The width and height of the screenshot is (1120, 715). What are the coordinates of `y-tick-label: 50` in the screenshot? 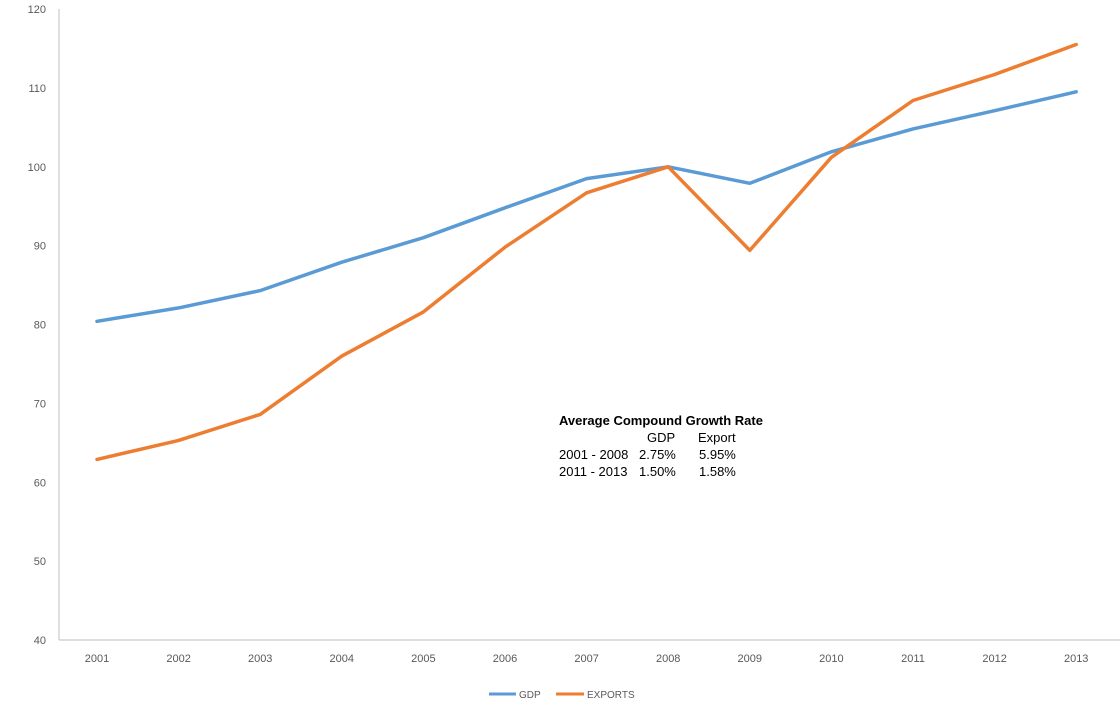 It's located at (40, 562).